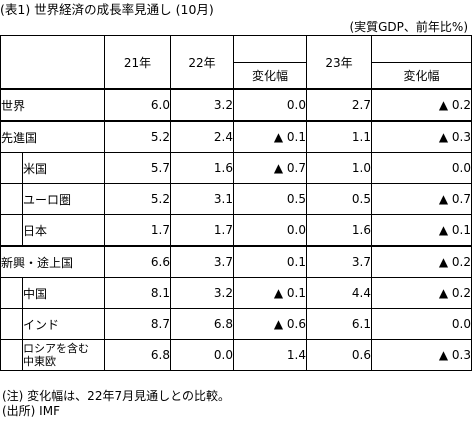 Image resolution: width=472 pixels, height=421 pixels. What do you see at coordinates (421, 230) in the screenshot?
I see `cell-change-23: ▲ 0.1` at bounding box center [421, 230].